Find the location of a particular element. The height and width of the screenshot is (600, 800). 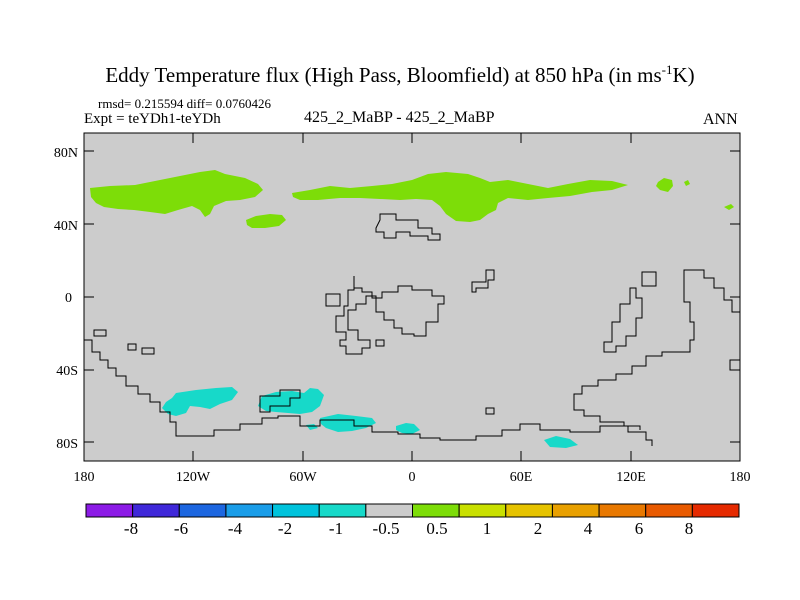

x-tick-label: 60E is located at coordinates (521, 477).